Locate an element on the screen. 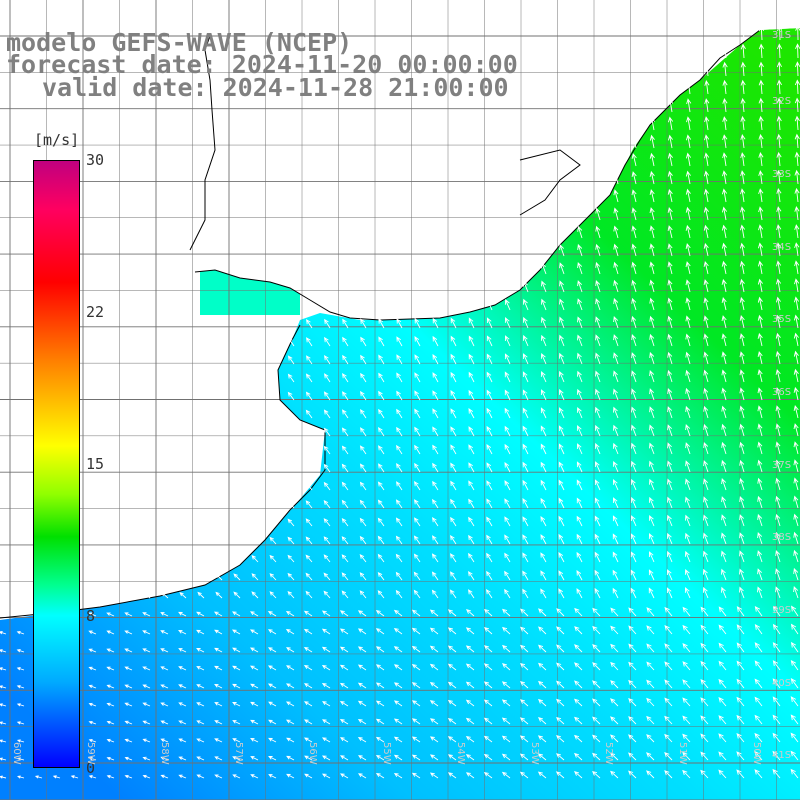 The width and height of the screenshot is (800, 800). lon-label: 52W is located at coordinates (608, 753).